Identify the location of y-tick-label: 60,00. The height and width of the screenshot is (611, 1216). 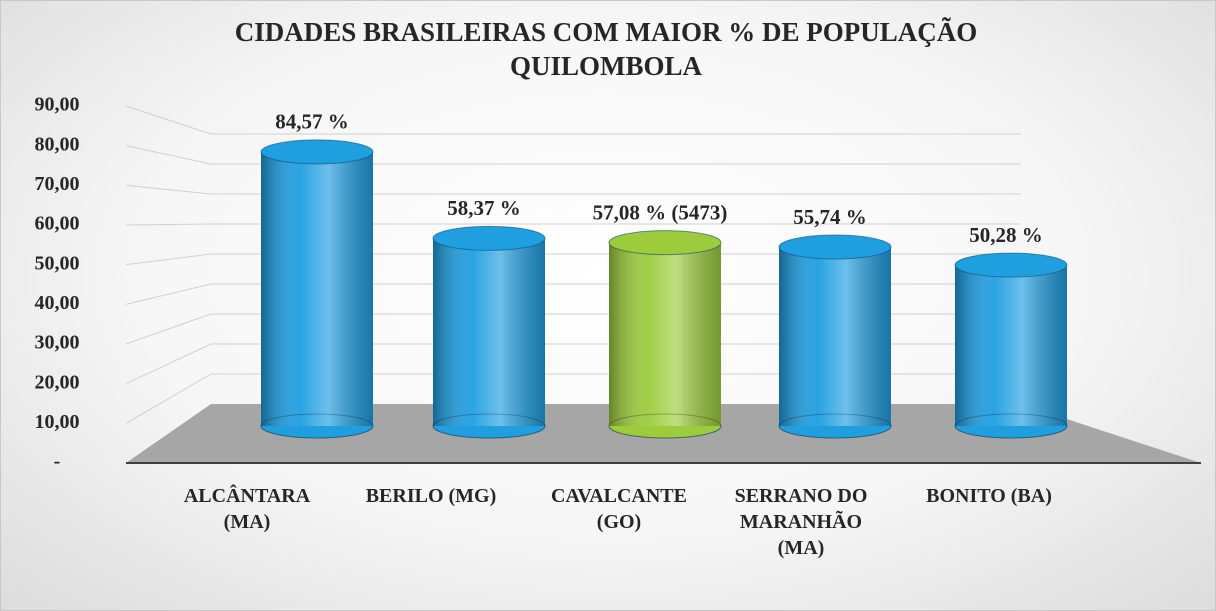
(57, 224).